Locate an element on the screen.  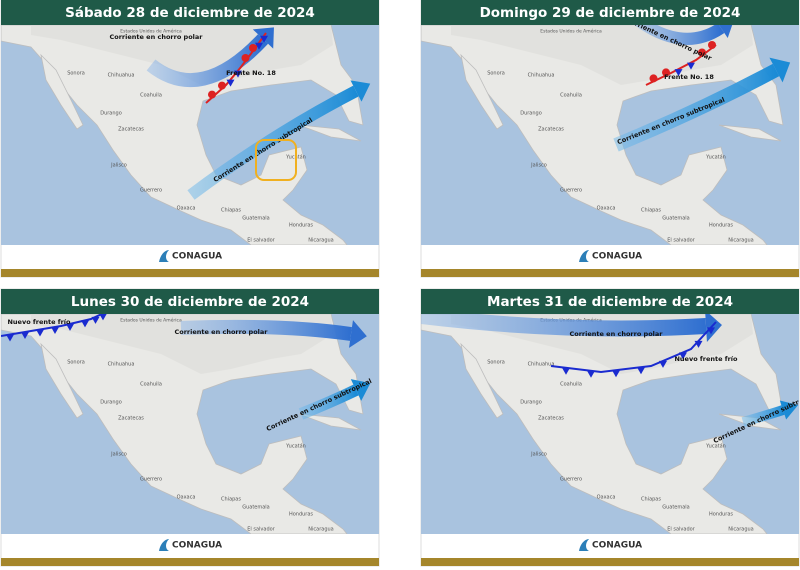
panel-title: Sábado 28 de diciembre de 2024 is located at coordinates (190, 13).